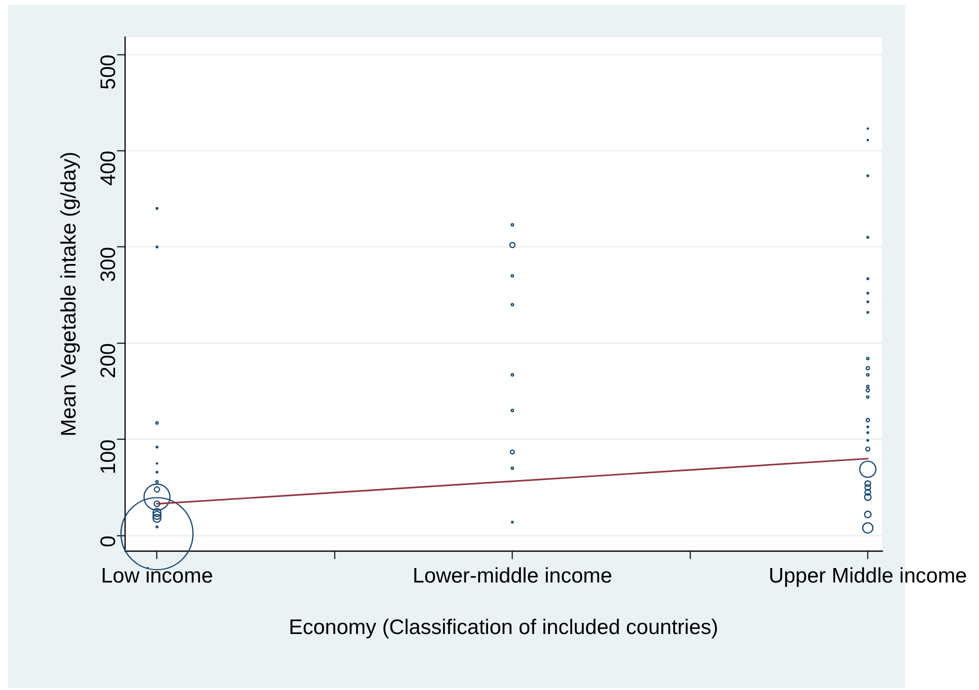 The width and height of the screenshot is (979, 690). What do you see at coordinates (868, 576) in the screenshot?
I see `x-tick-label: Upper Middle income` at bounding box center [868, 576].